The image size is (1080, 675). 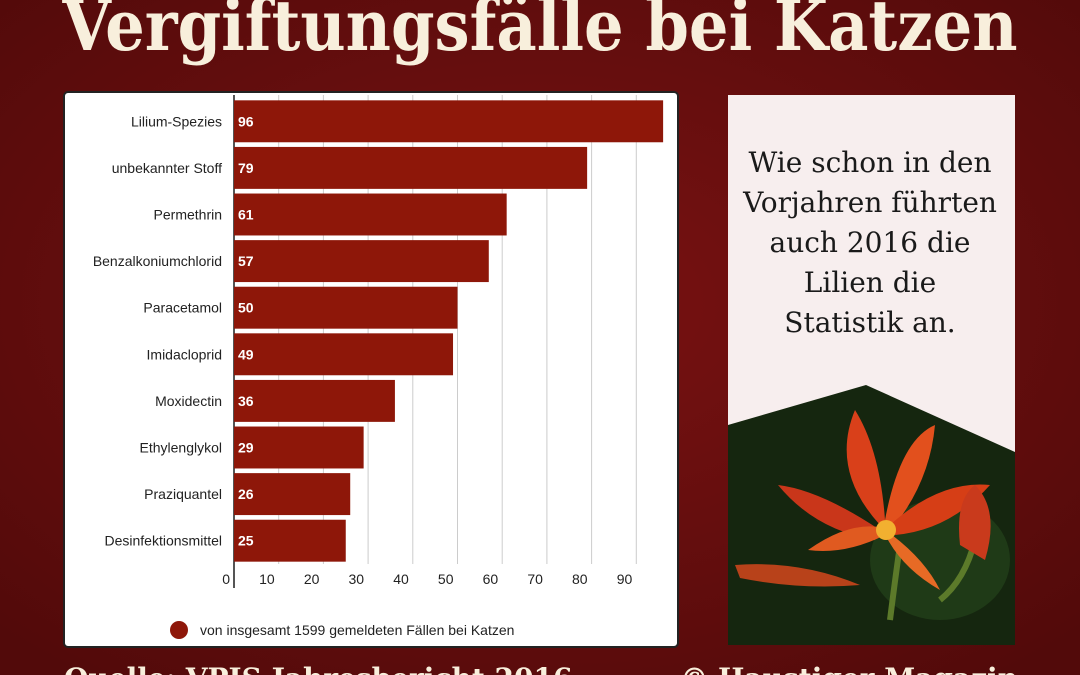 I want to click on value-label: 96, so click(x=246, y=121).